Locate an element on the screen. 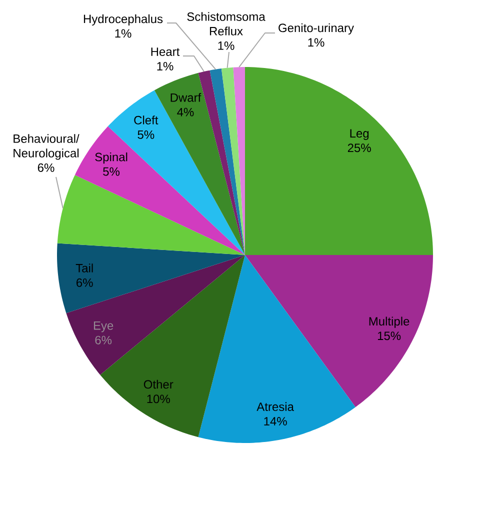  slice-label: Spinal is located at coordinates (111, 158).